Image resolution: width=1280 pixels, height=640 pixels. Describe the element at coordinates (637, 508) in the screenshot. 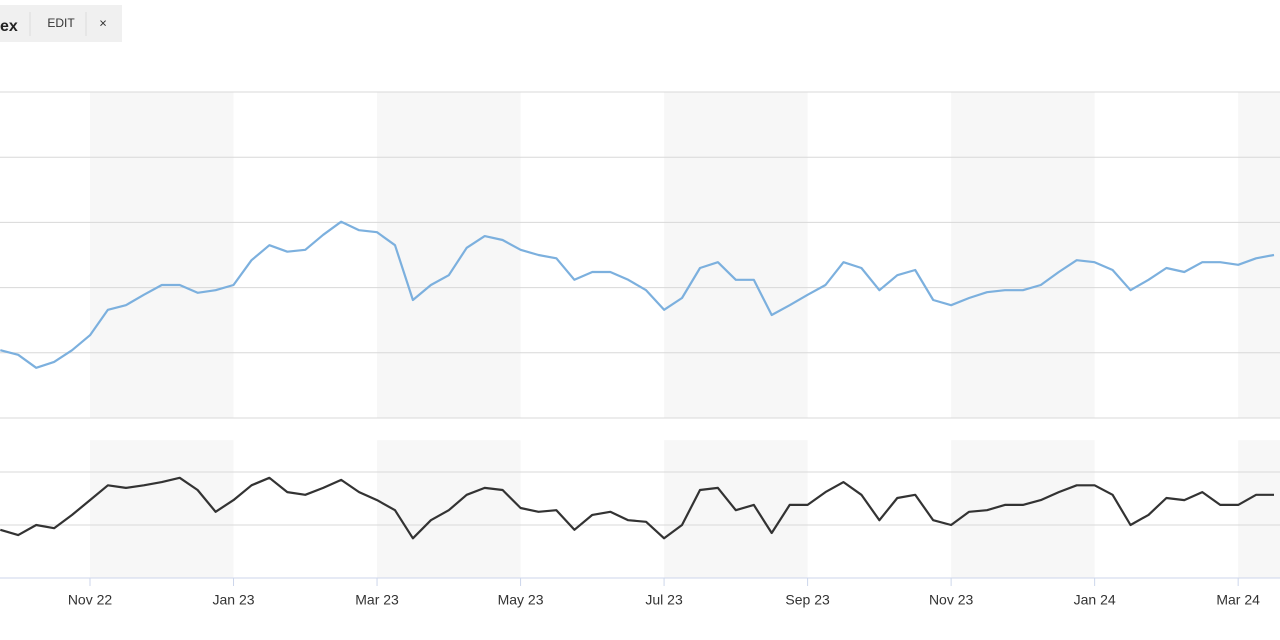

I see `line-series` at that location.